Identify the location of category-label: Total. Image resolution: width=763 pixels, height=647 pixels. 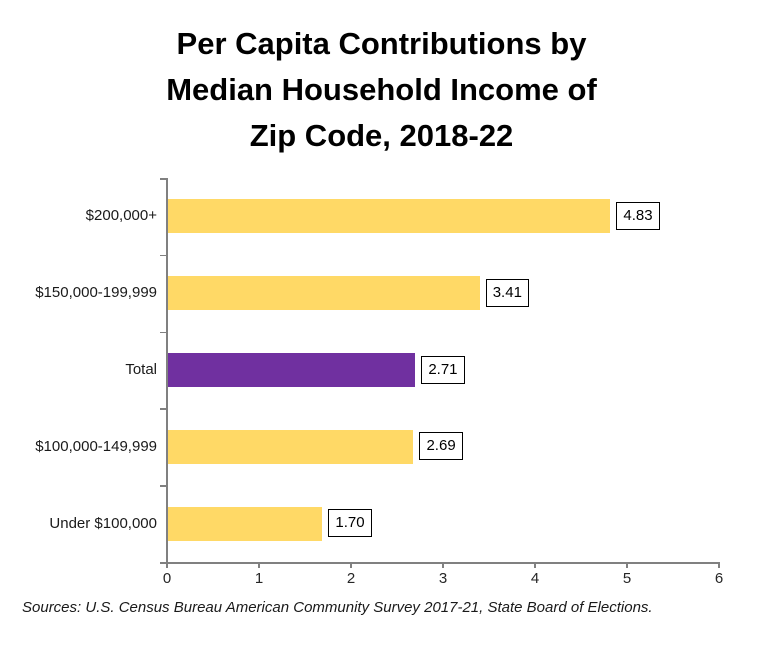
(141, 369).